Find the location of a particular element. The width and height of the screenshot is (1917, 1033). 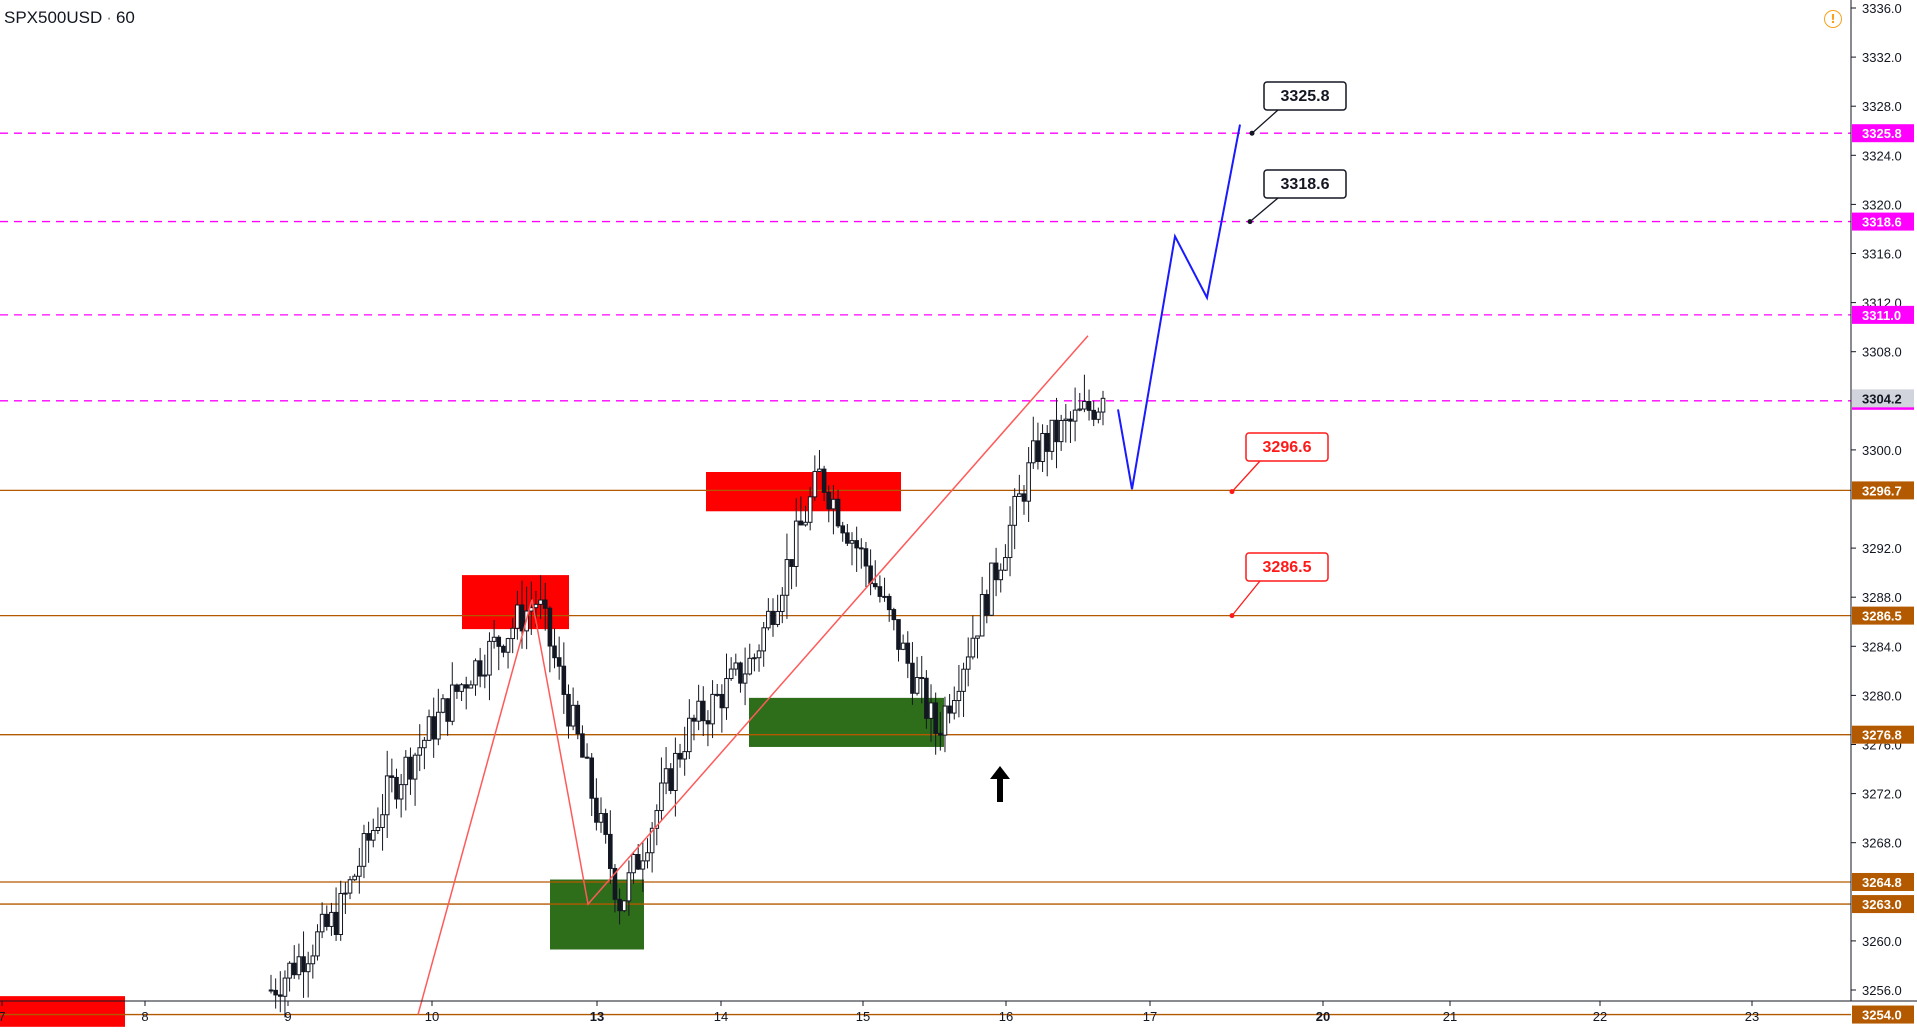

callout-label-1: 3318.6 is located at coordinates (1305, 184).